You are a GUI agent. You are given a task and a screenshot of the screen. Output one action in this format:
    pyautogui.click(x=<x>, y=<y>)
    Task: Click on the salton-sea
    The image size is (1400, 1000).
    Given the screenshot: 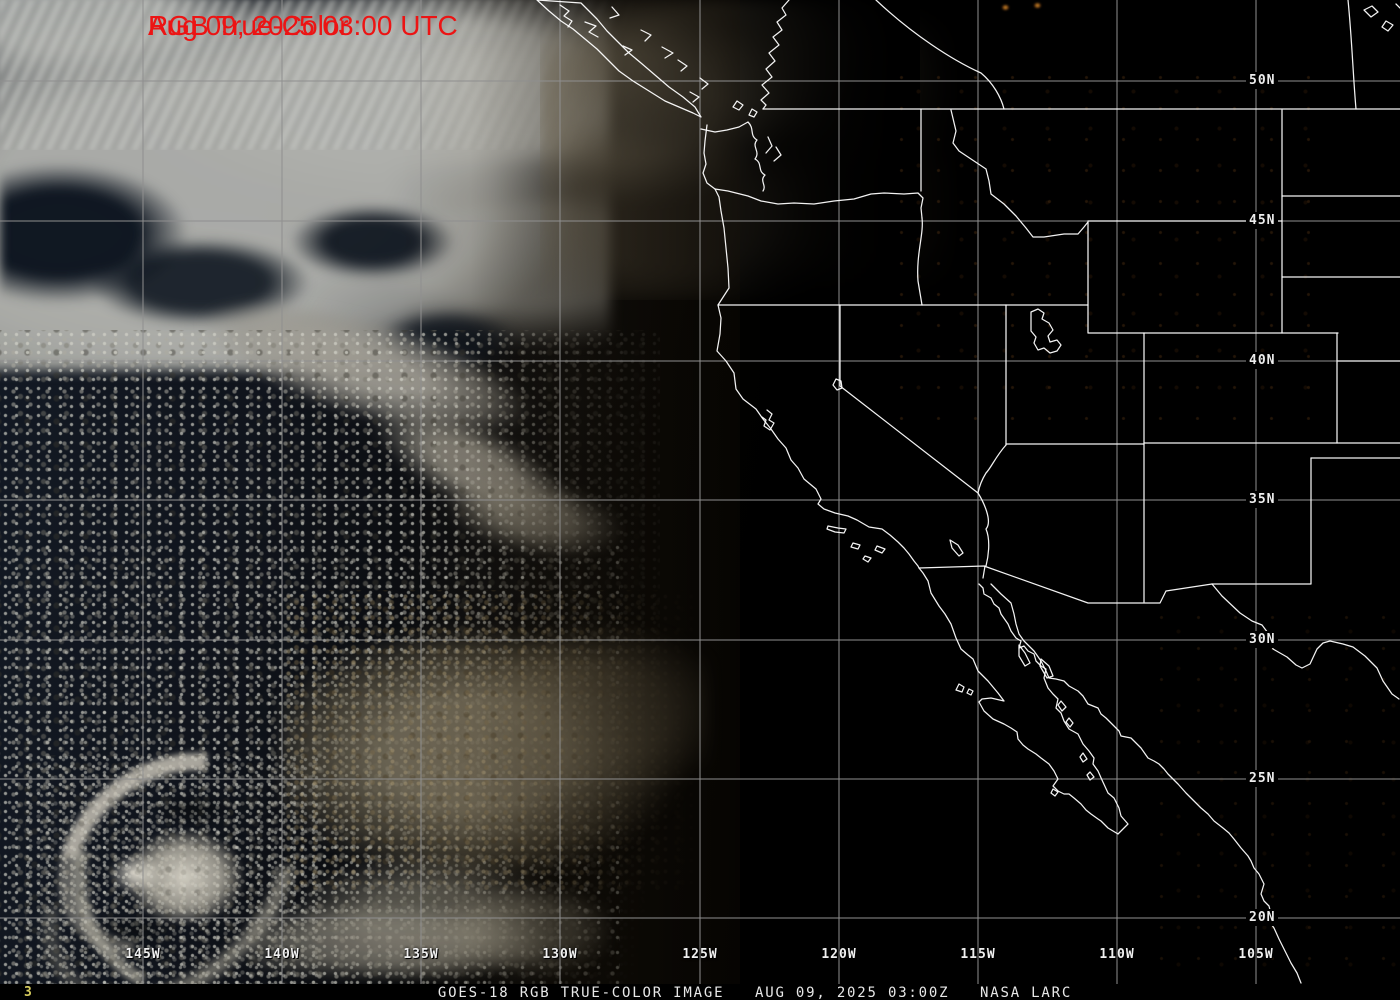 What is the action you would take?
    pyautogui.click(x=956, y=548)
    